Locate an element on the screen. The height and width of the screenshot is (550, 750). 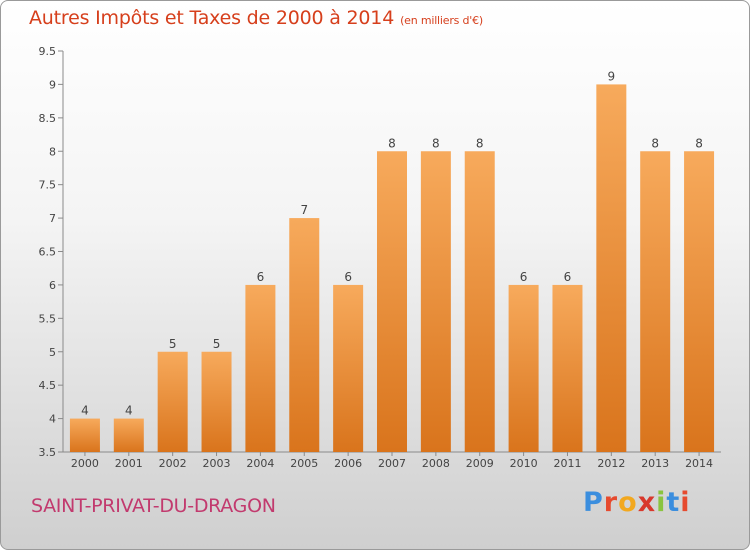
x-tick-label: 2008 is located at coordinates (436, 463).